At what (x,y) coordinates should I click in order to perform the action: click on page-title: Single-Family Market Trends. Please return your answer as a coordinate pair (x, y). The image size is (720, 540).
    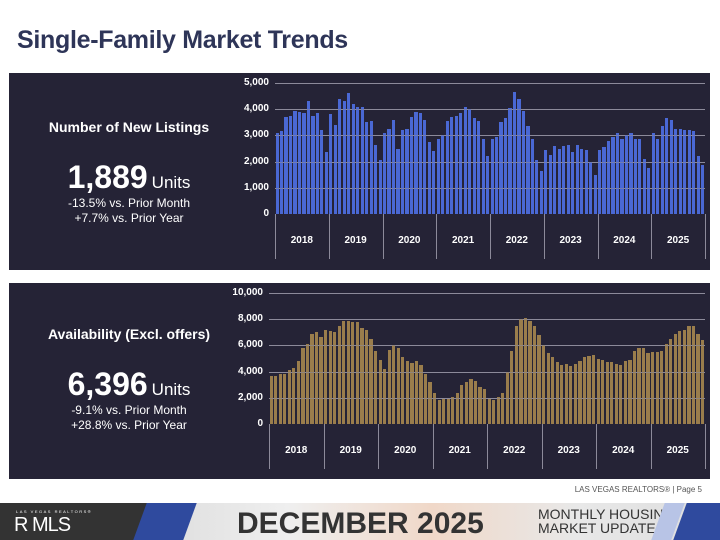
    Looking at the image, I should click on (182, 40).